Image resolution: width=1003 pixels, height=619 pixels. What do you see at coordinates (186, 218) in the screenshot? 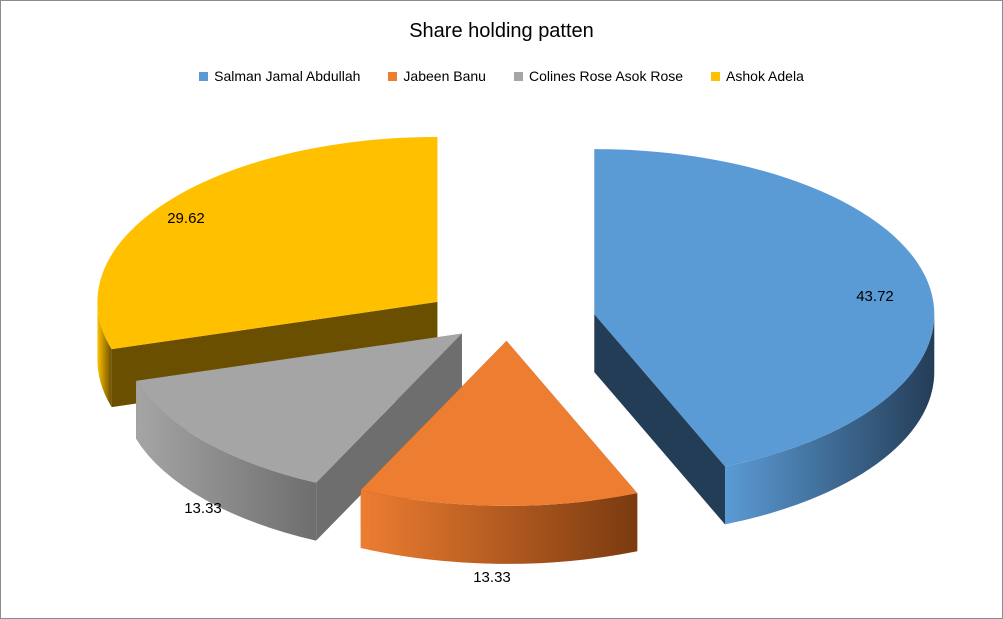
I see `data-label: 29.62` at bounding box center [186, 218].